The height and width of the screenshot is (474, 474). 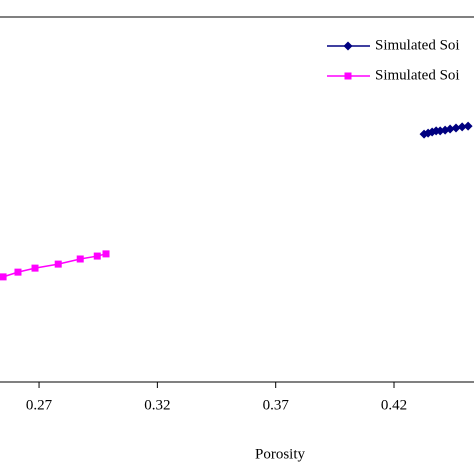 What do you see at coordinates (39, 405) in the screenshot?
I see `x-tick-label: 0.27` at bounding box center [39, 405].